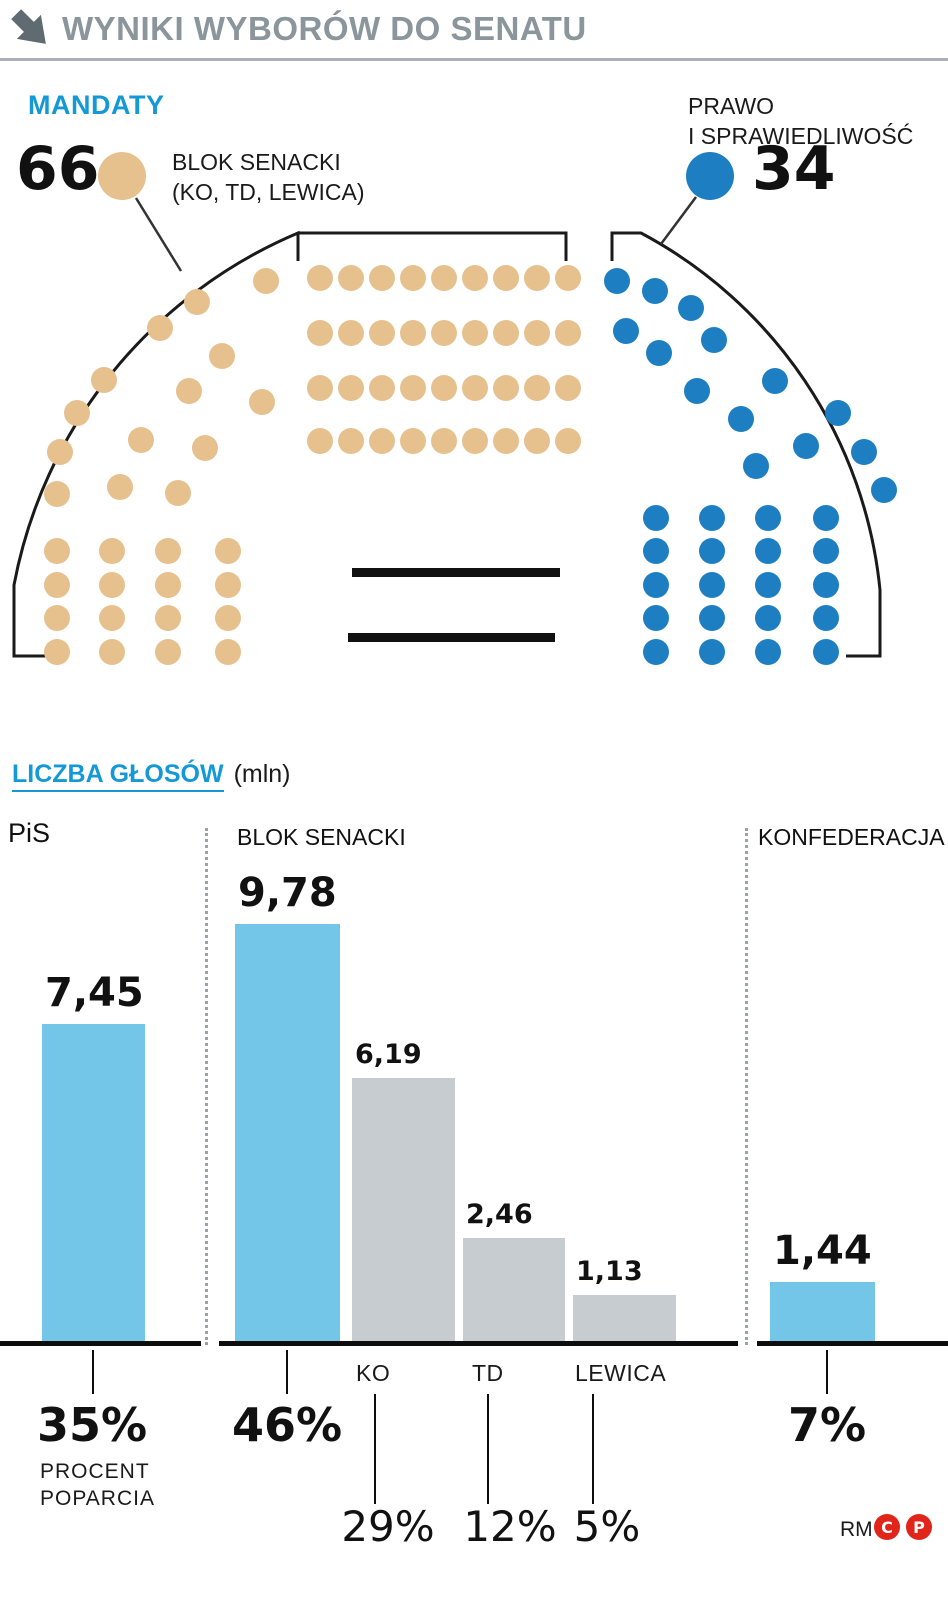 This screenshot has height=1604, width=948. I want to click on liczba-glosow-unit: (mln), so click(262, 774).